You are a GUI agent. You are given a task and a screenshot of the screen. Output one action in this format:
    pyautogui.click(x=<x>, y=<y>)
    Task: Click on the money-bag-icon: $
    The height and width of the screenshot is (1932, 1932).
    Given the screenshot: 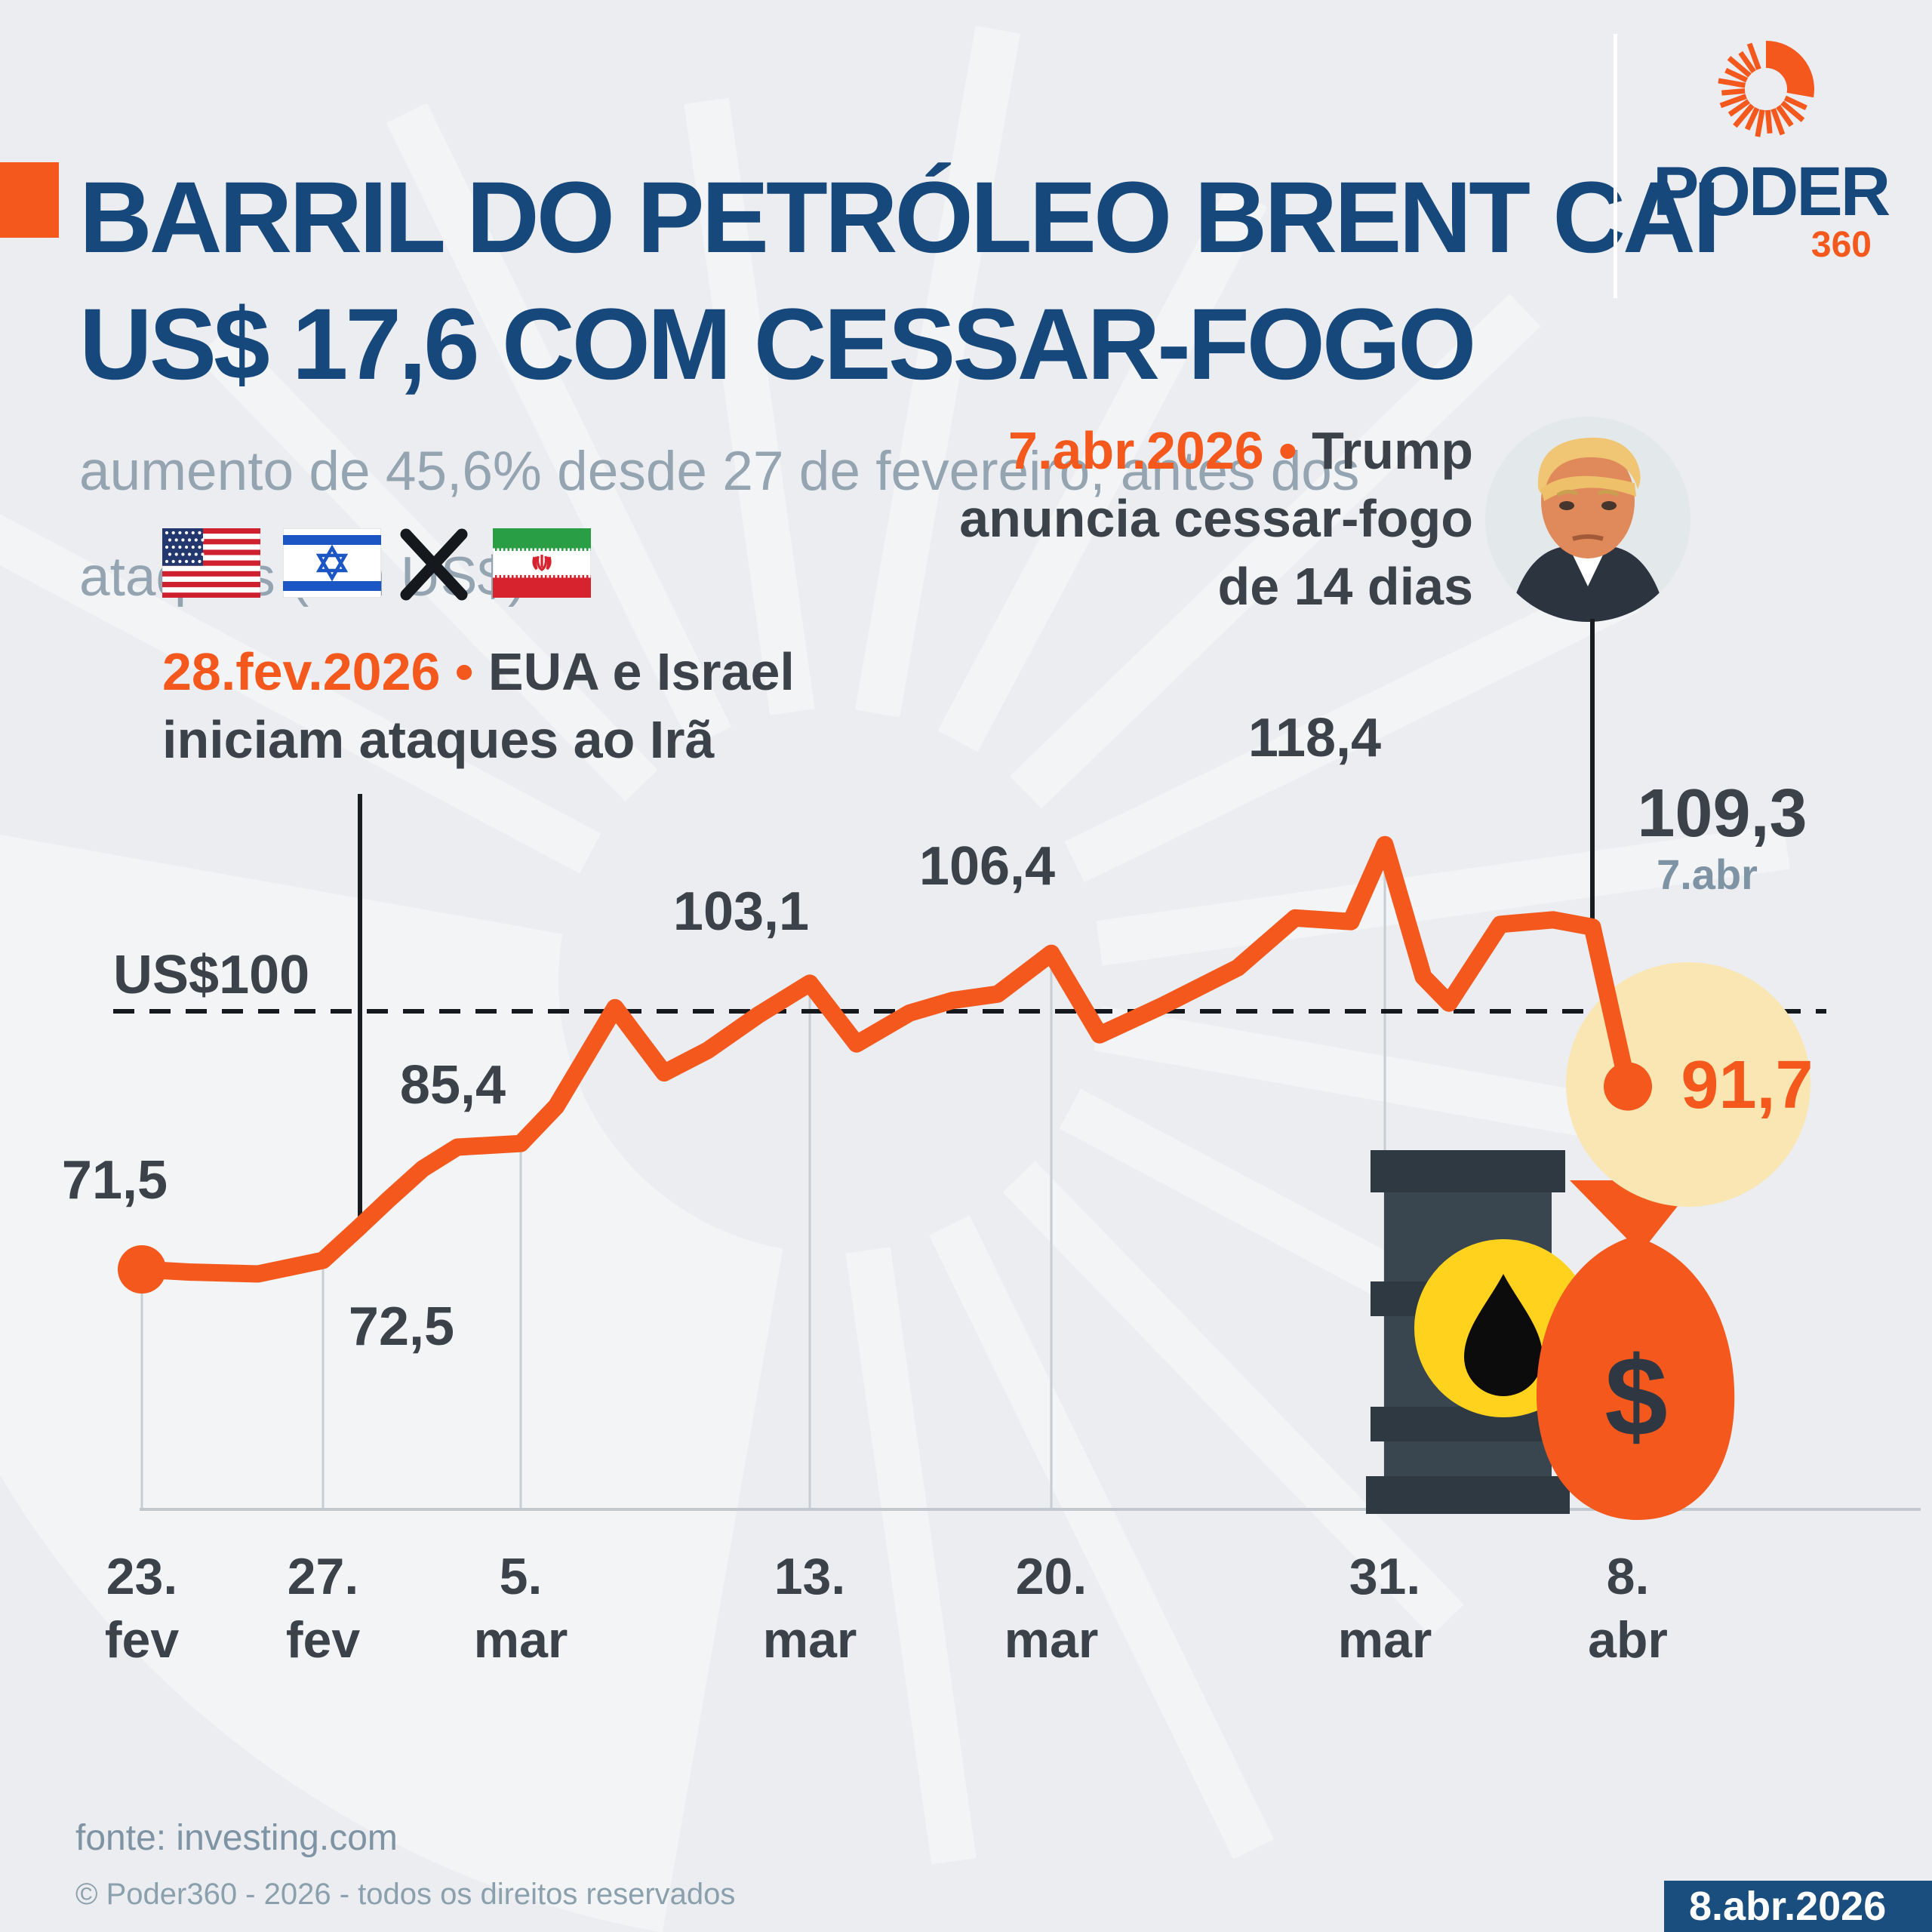 What is the action you would take?
    pyautogui.click(x=1635, y=1350)
    